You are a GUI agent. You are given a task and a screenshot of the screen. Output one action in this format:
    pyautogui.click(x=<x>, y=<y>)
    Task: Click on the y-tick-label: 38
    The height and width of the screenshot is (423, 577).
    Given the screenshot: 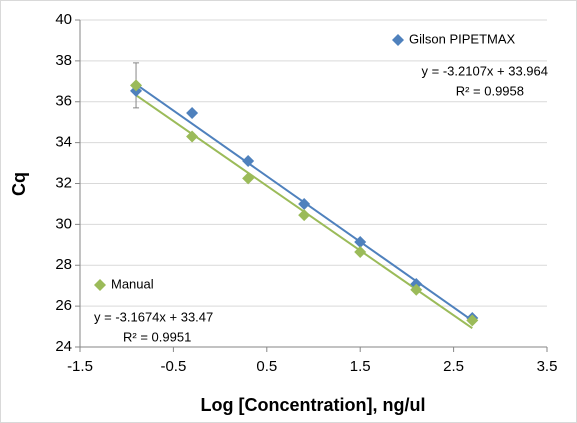 What is the action you would take?
    pyautogui.click(x=63, y=60)
    